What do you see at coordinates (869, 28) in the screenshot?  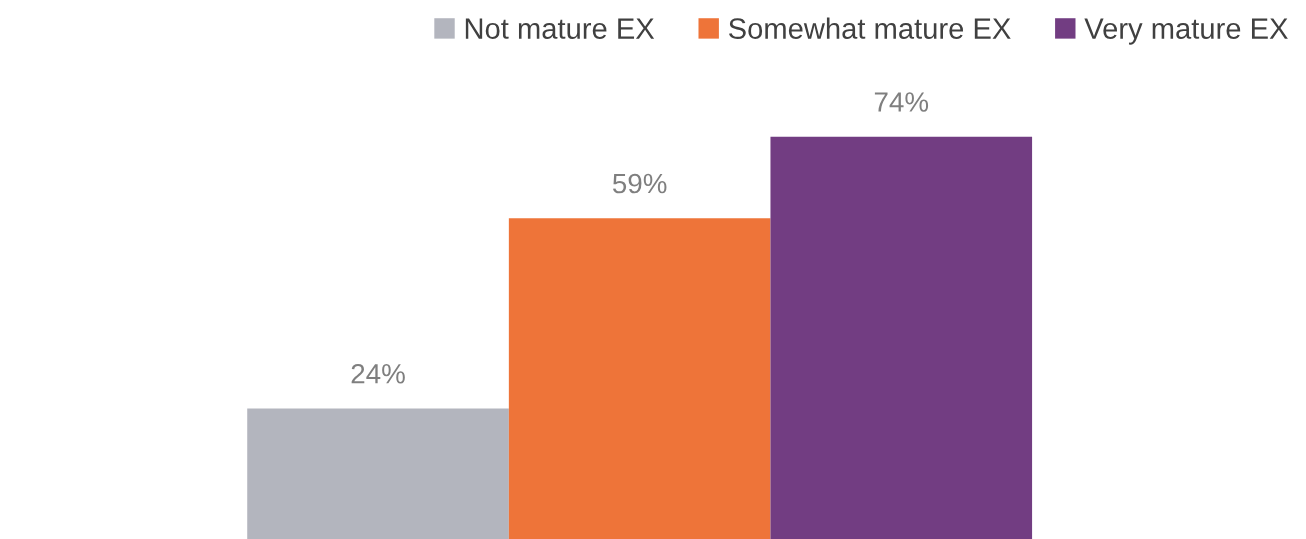 I see `legend-label: Somewhat mature EX` at bounding box center [869, 28].